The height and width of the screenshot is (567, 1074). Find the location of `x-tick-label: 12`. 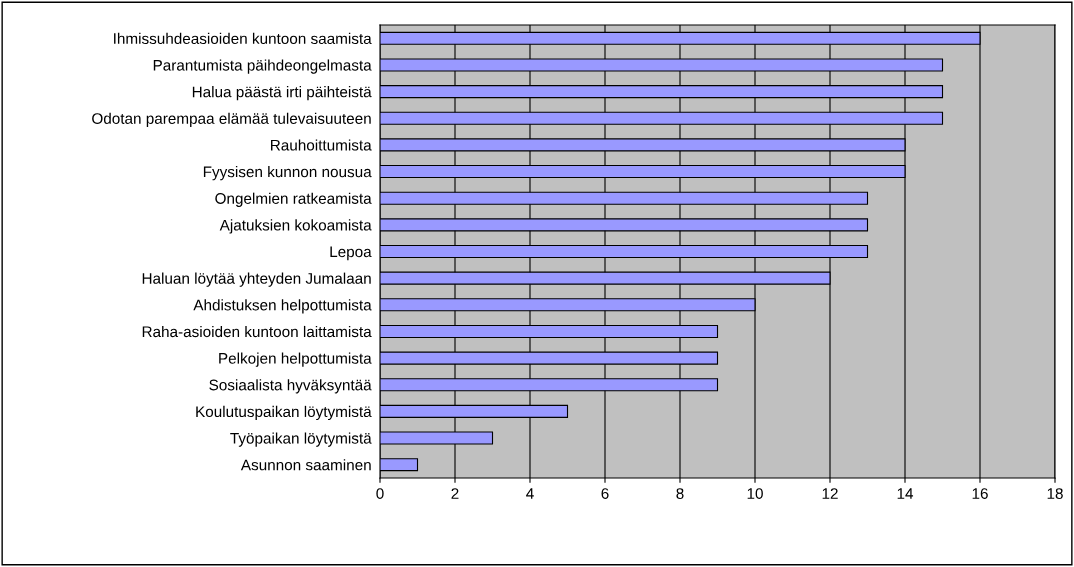

x-tick-label: 12 is located at coordinates (830, 493).